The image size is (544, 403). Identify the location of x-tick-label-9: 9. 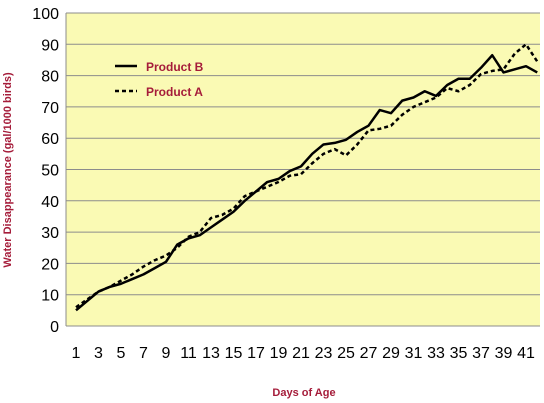
(166, 353).